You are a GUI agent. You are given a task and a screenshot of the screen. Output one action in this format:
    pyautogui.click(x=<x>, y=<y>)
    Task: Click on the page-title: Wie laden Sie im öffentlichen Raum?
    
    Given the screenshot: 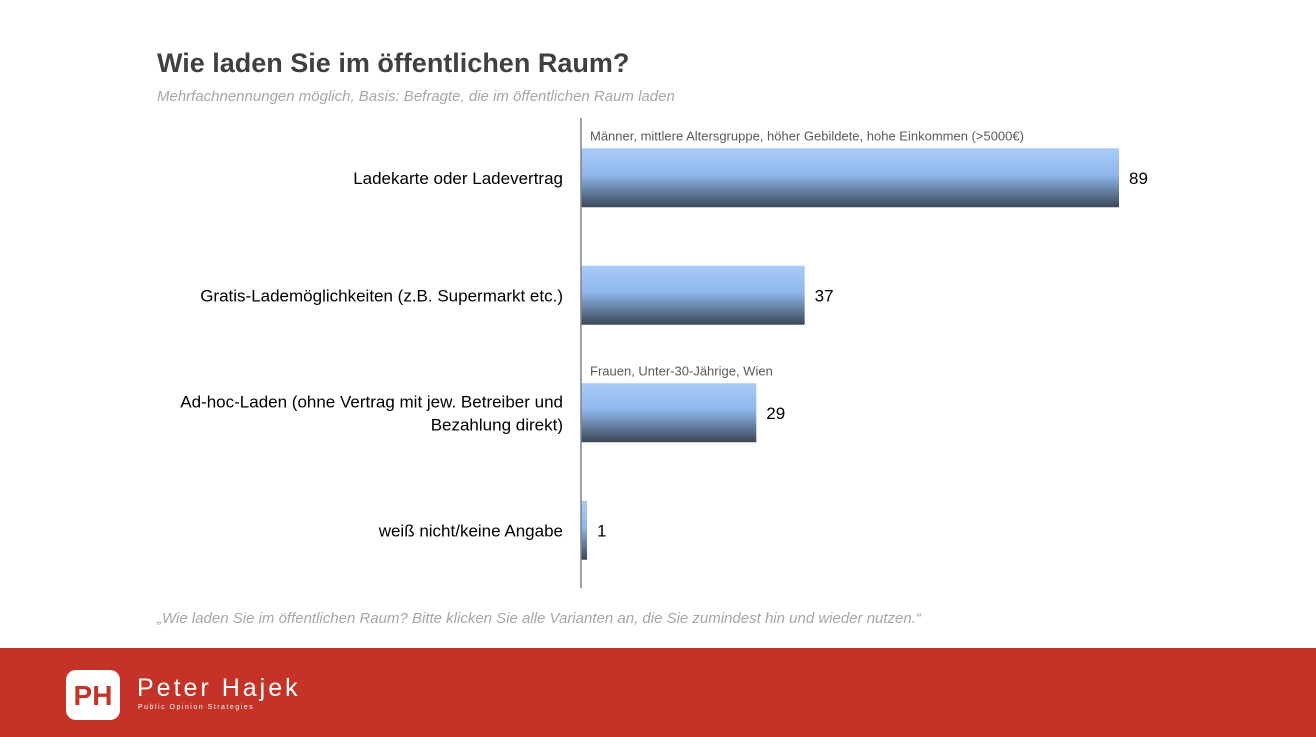 What is the action you would take?
    pyautogui.click(x=393, y=63)
    